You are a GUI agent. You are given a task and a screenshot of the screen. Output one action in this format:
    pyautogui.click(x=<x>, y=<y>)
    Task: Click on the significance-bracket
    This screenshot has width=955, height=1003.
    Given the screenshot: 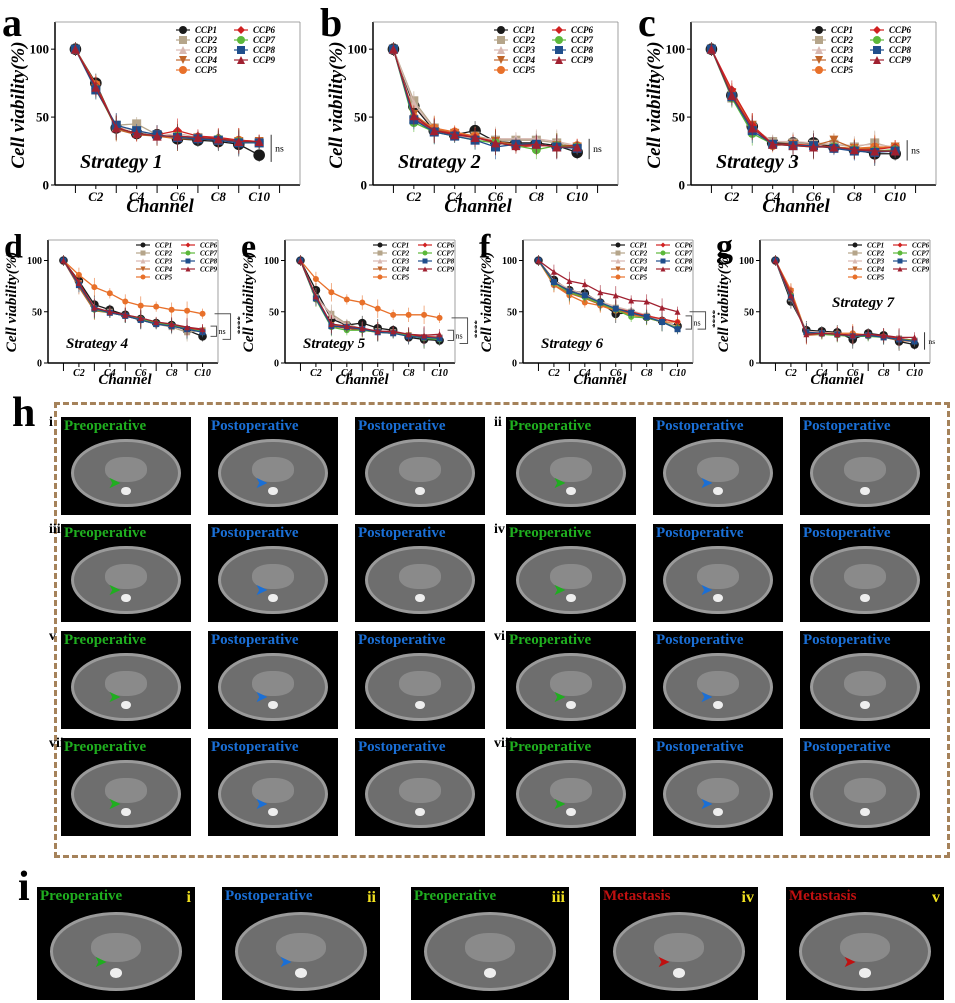 What is the action you would take?
    pyautogui.click(x=698, y=320)
    